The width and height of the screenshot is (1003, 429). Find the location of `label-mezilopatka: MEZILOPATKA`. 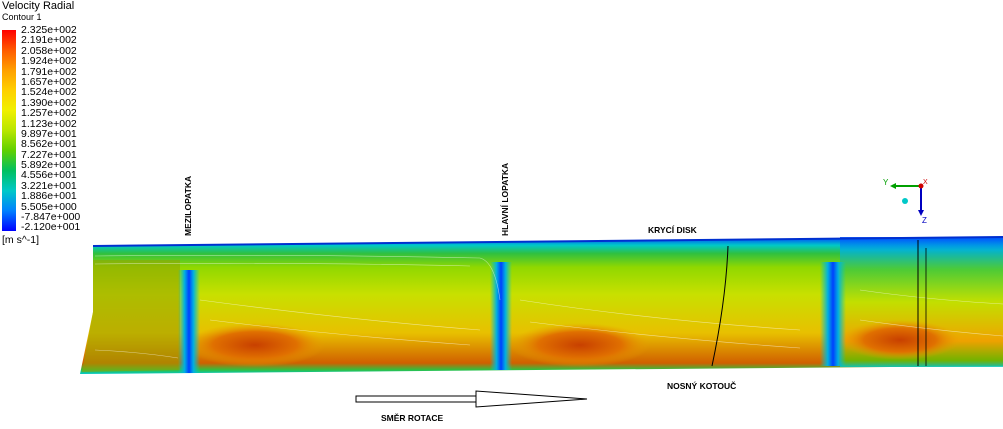

label-mezilopatka: MEZILOPATKA is located at coordinates (188, 205).